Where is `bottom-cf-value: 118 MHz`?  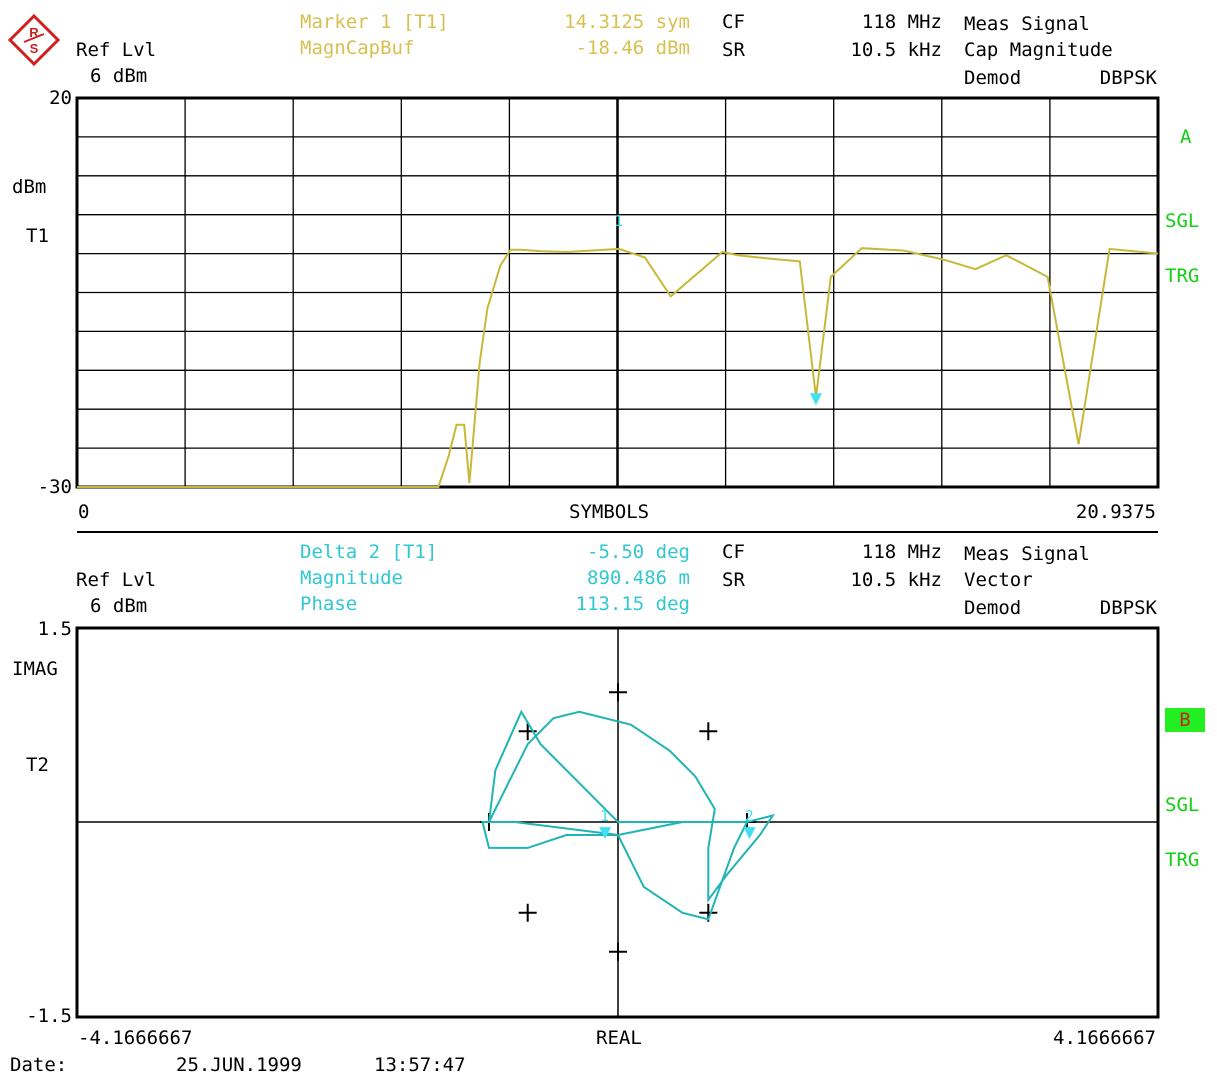
bottom-cf-value: 118 MHz is located at coordinates (901, 552).